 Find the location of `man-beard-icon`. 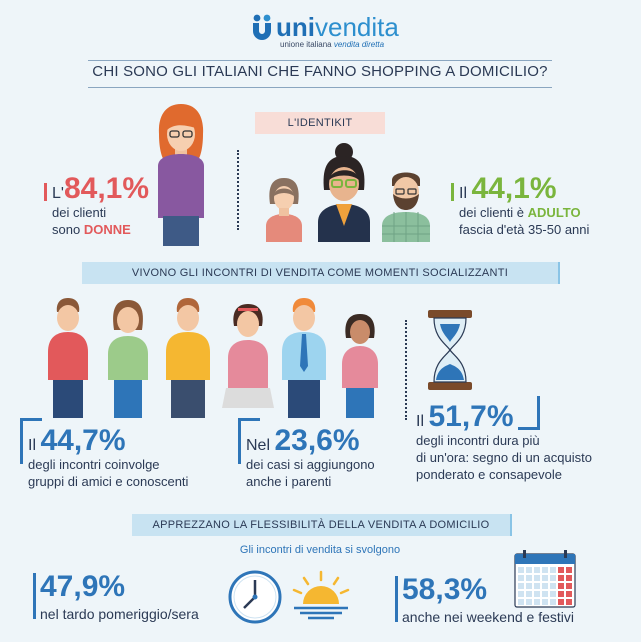

man-beard-icon is located at coordinates (406, 207).